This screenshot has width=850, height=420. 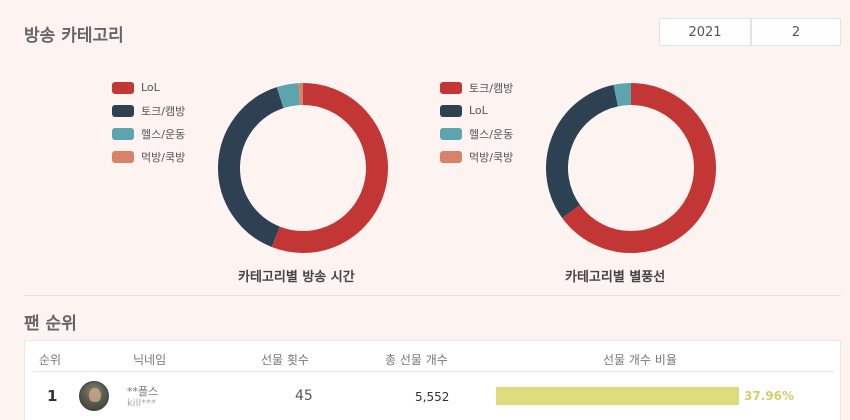 I want to click on broadcast-time-donut-chart, so click(x=303, y=168).